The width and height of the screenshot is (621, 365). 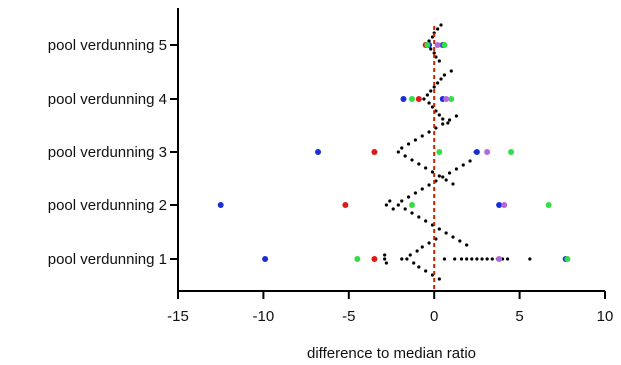 What do you see at coordinates (391, 353) in the screenshot?
I see `x-axis-title: difference to median ratio` at bounding box center [391, 353].